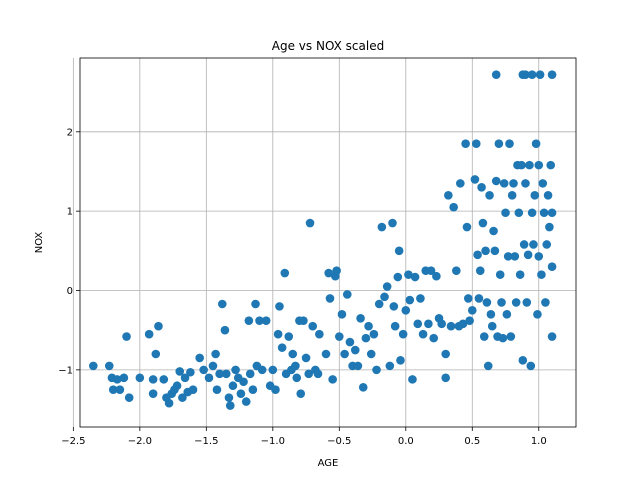  I want to click on x-tick-label: 0.0, so click(406, 441).